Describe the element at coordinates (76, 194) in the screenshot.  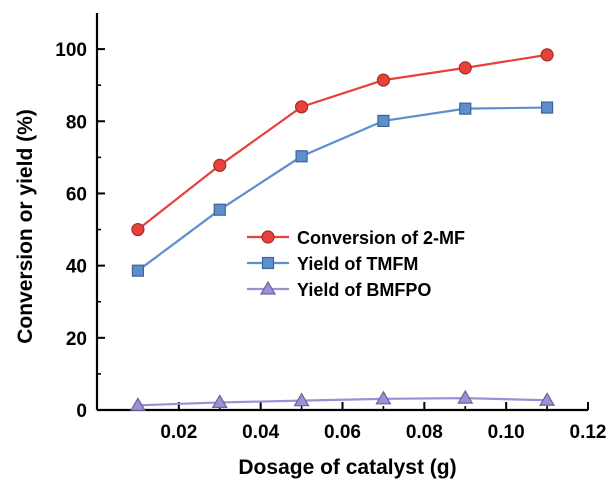
I see `y-tick-label: 60` at that location.